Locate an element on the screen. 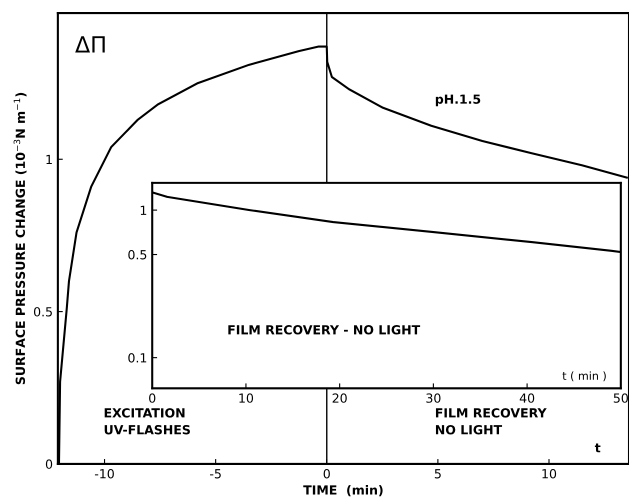 The height and width of the screenshot is (501, 629). x-tick-label: 5 is located at coordinates (437, 473).